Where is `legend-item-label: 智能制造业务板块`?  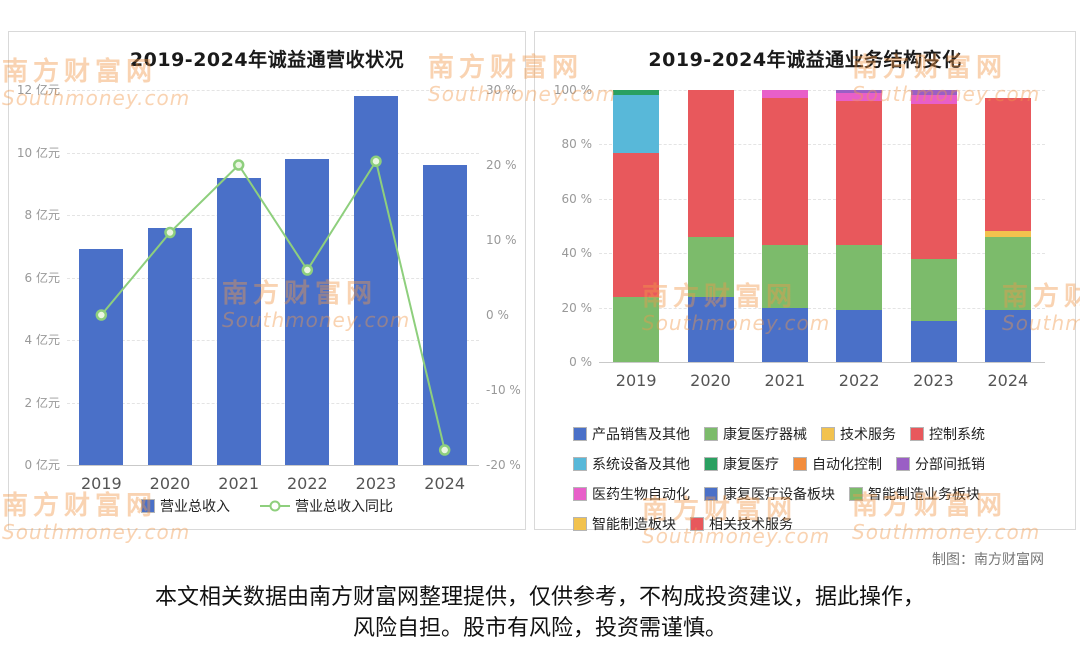 legend-item-label: 智能制造业务板块 is located at coordinates (924, 495).